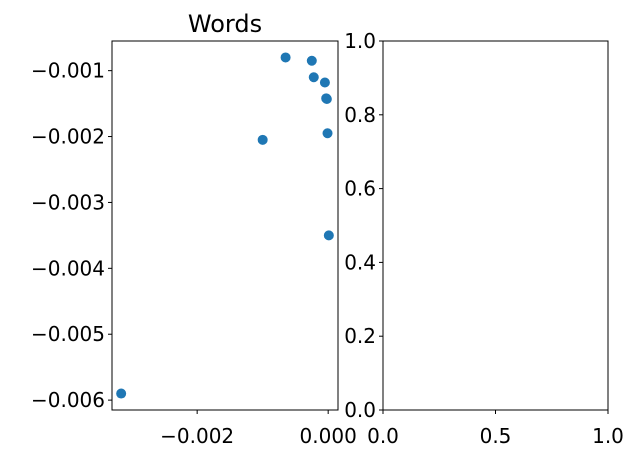 This screenshot has height=454, width=638. What do you see at coordinates (608, 436) in the screenshot?
I see `x-tick-label: 1.0` at bounding box center [608, 436].